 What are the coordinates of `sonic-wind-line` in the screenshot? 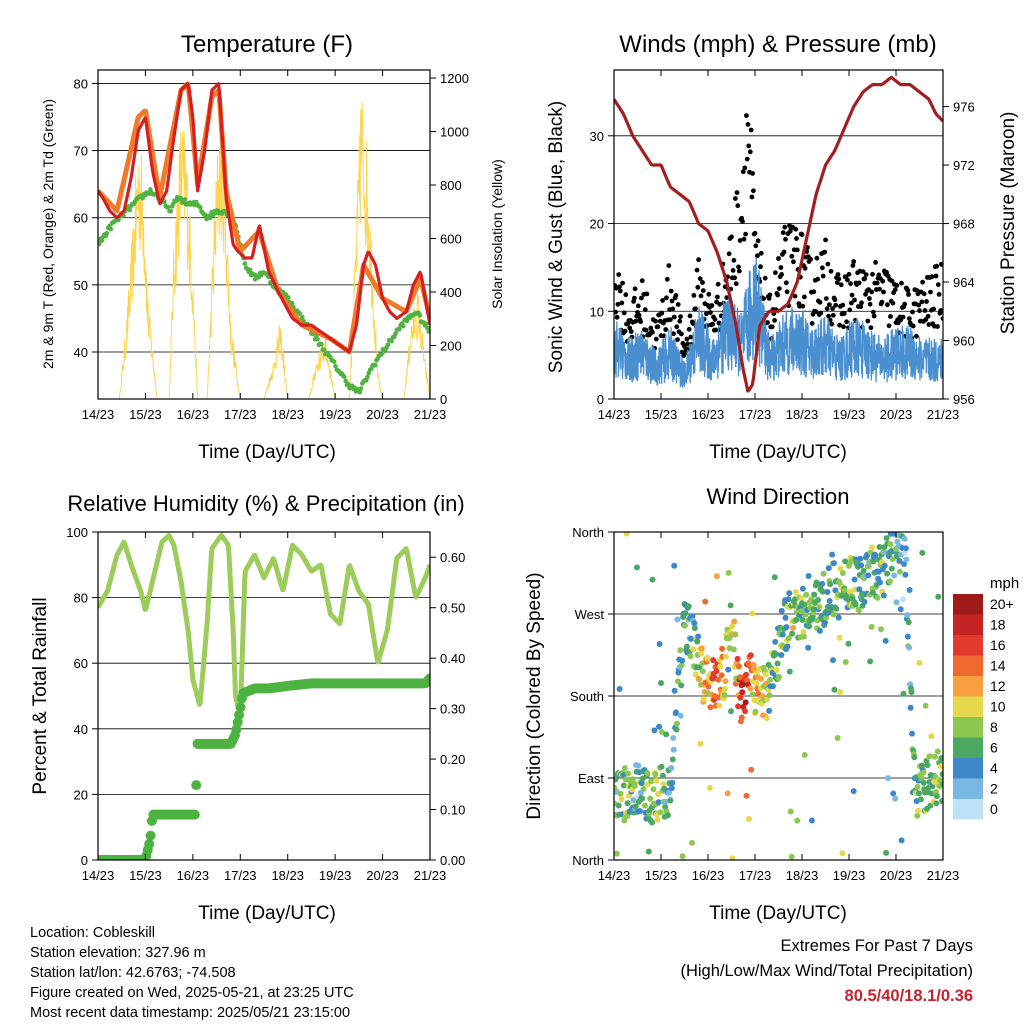 It's located at (778, 322).